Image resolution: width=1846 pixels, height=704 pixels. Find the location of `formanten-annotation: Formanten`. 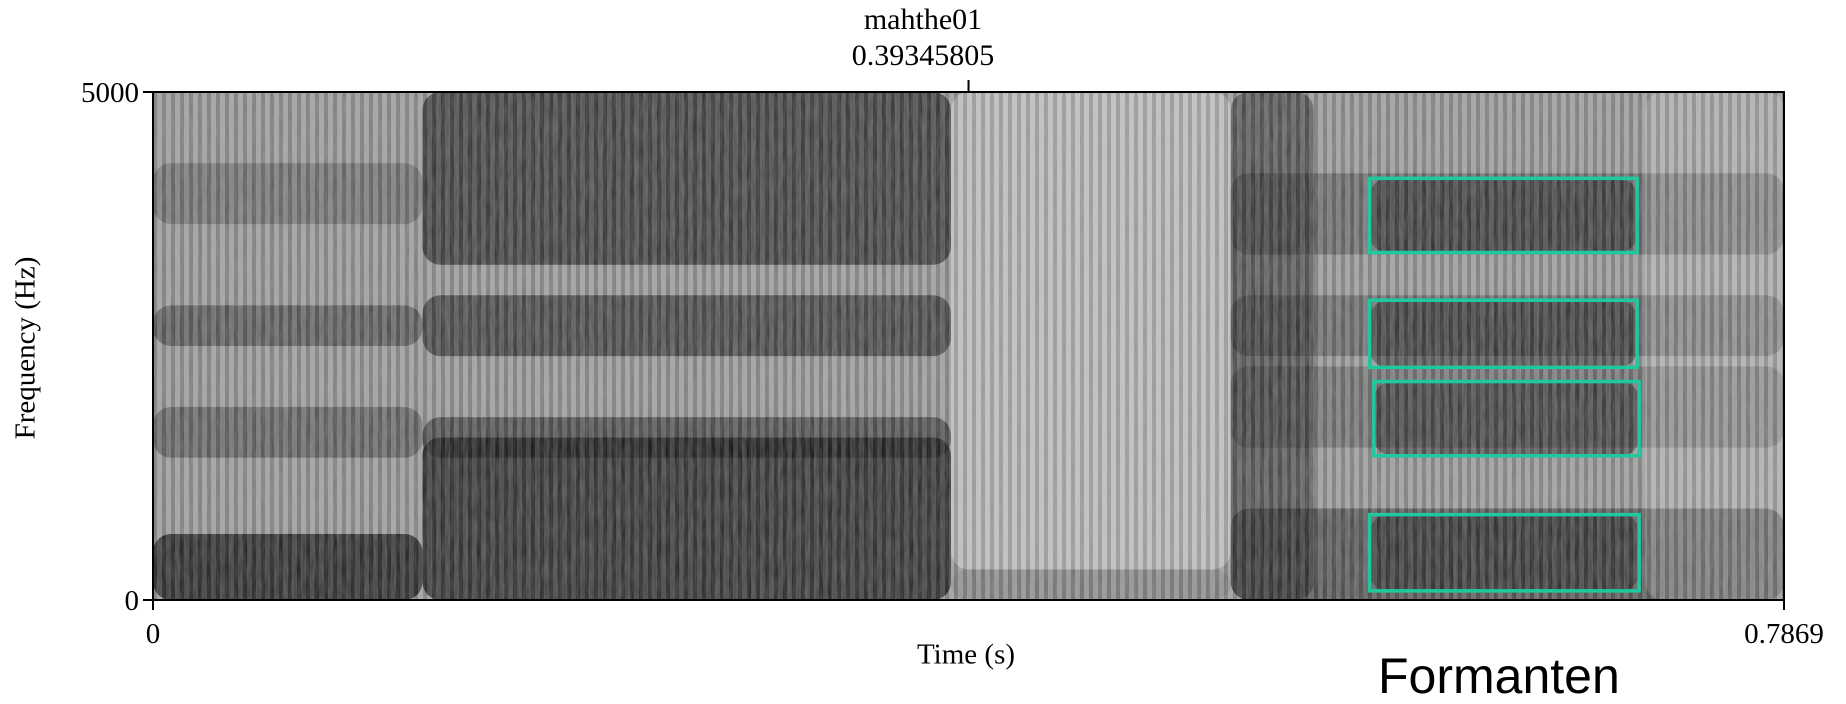

formanten-annotation: Formanten is located at coordinates (1499, 676).